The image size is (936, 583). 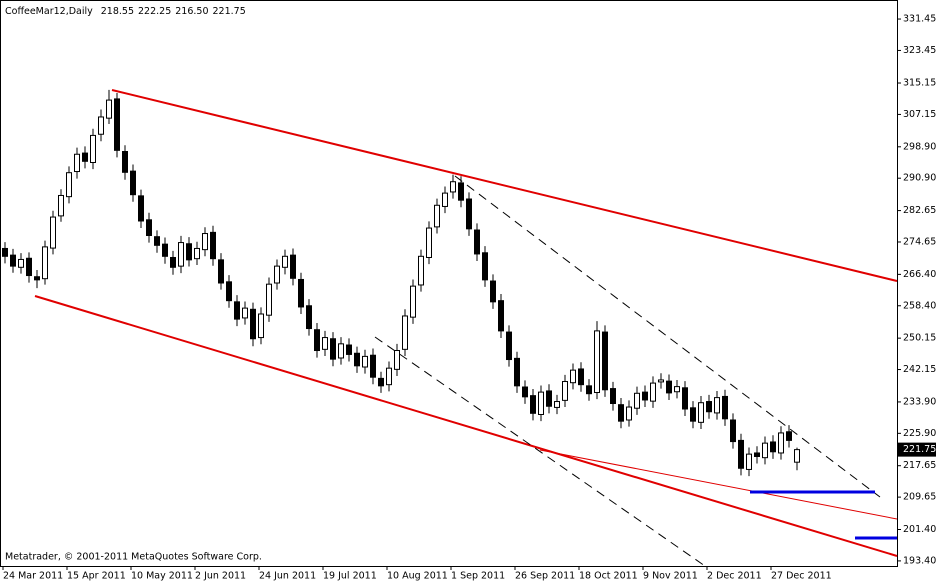 I want to click on x-tick-label: 2 Dec 2011, so click(x=734, y=576).